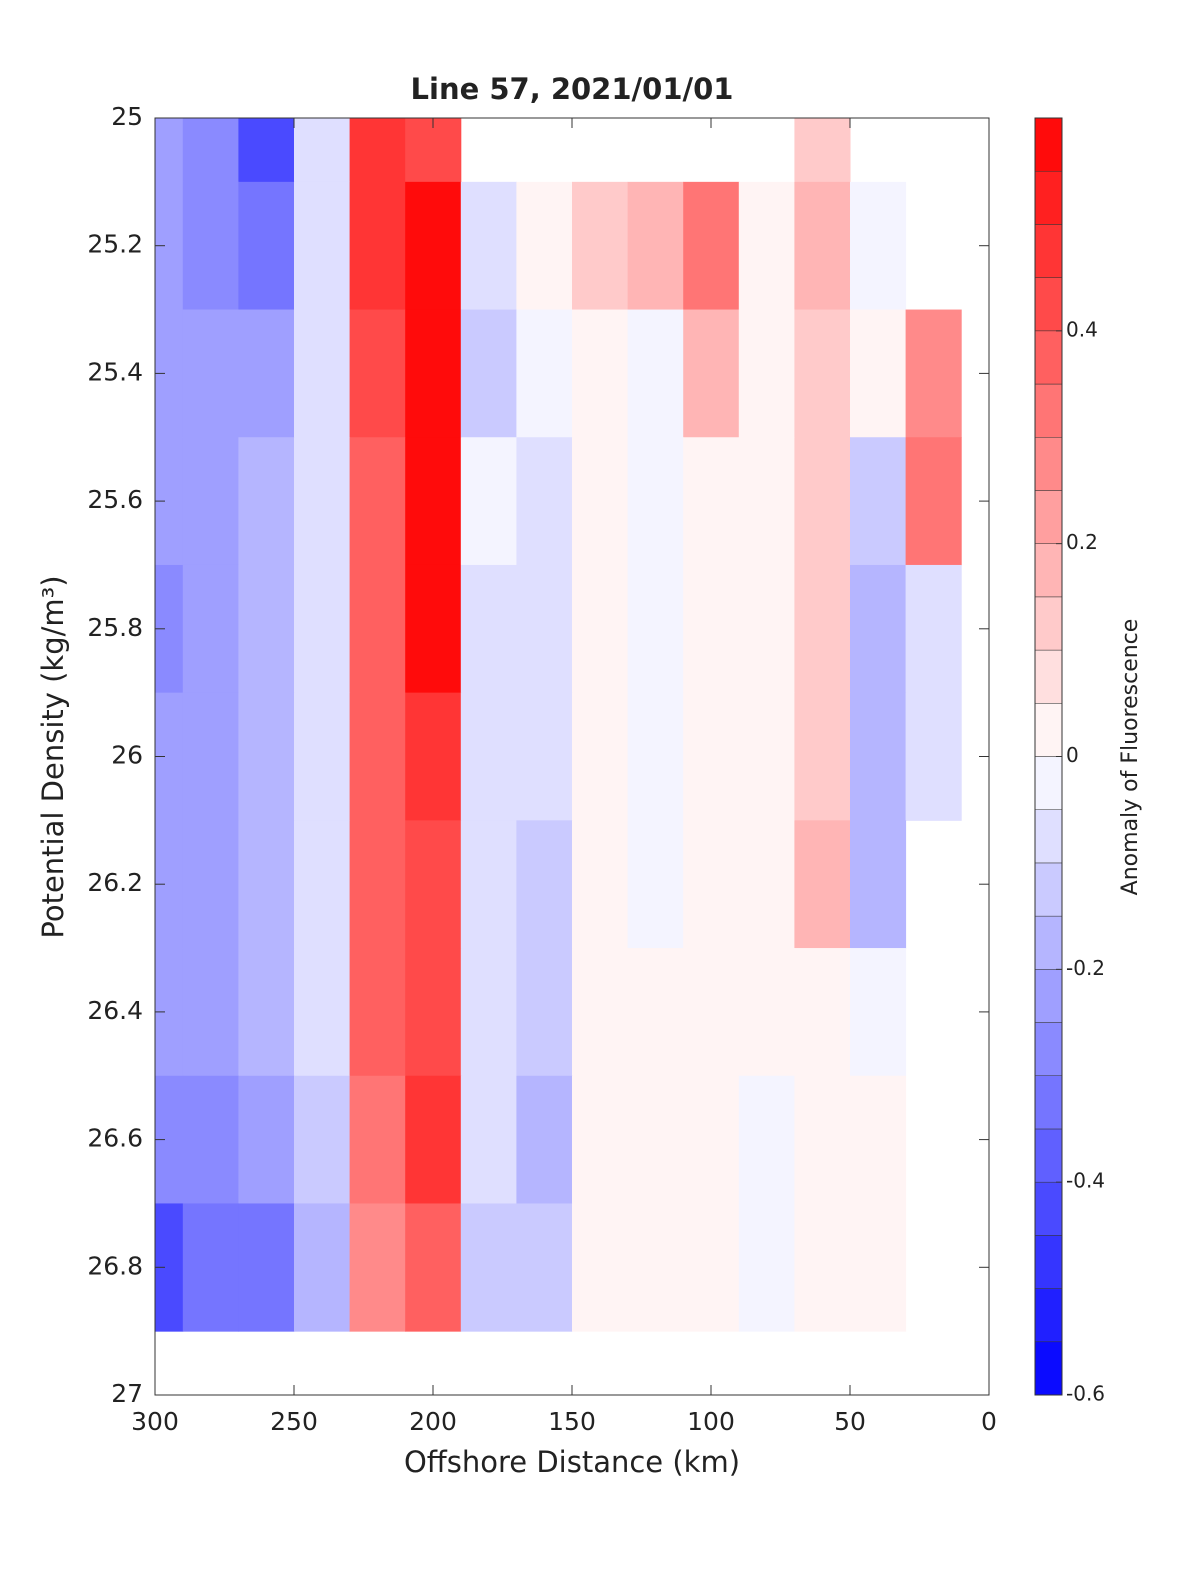  What do you see at coordinates (1085, 1181) in the screenshot?
I see `colorbar-tick-label: -0.4` at bounding box center [1085, 1181].